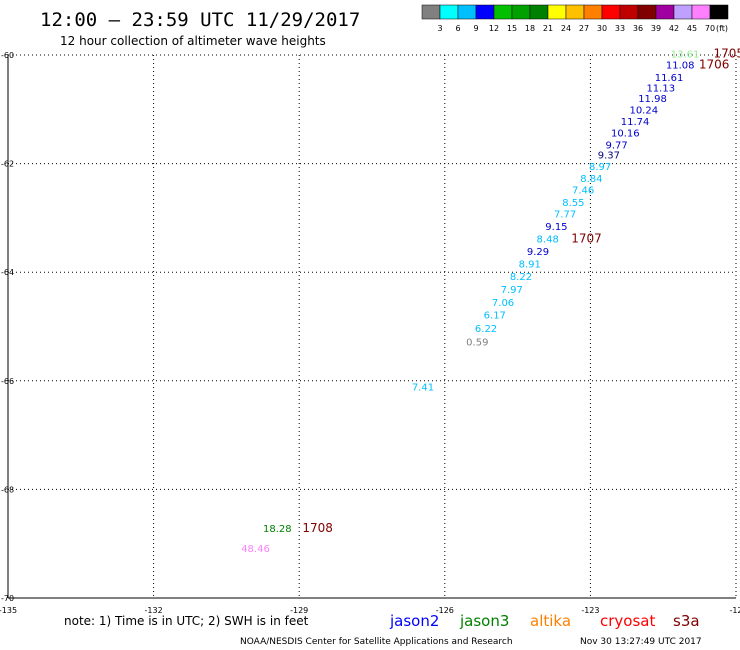 This screenshot has width=740, height=650. I want to click on y-tick-label: -64, so click(7, 272).